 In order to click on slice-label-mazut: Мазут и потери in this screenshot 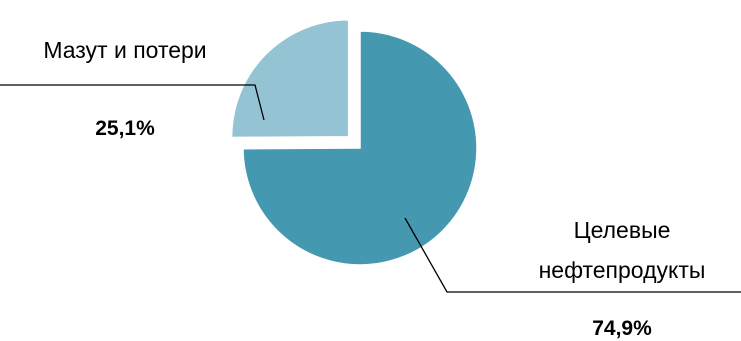, I will do `click(124, 50)`.